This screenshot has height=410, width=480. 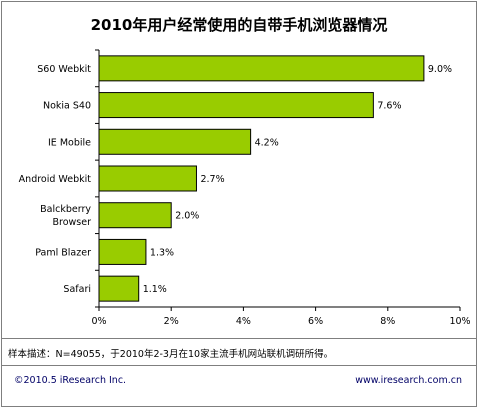 What do you see at coordinates (162, 252) in the screenshot?
I see `bar-value-label: 1.3%` at bounding box center [162, 252].